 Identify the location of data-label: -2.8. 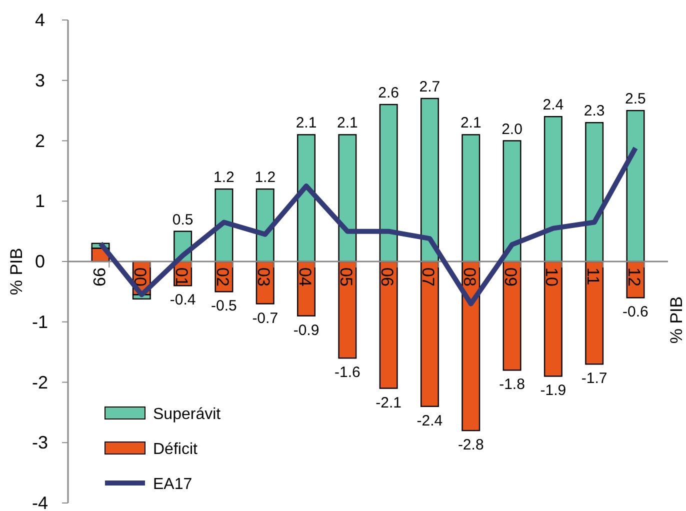
(471, 445).